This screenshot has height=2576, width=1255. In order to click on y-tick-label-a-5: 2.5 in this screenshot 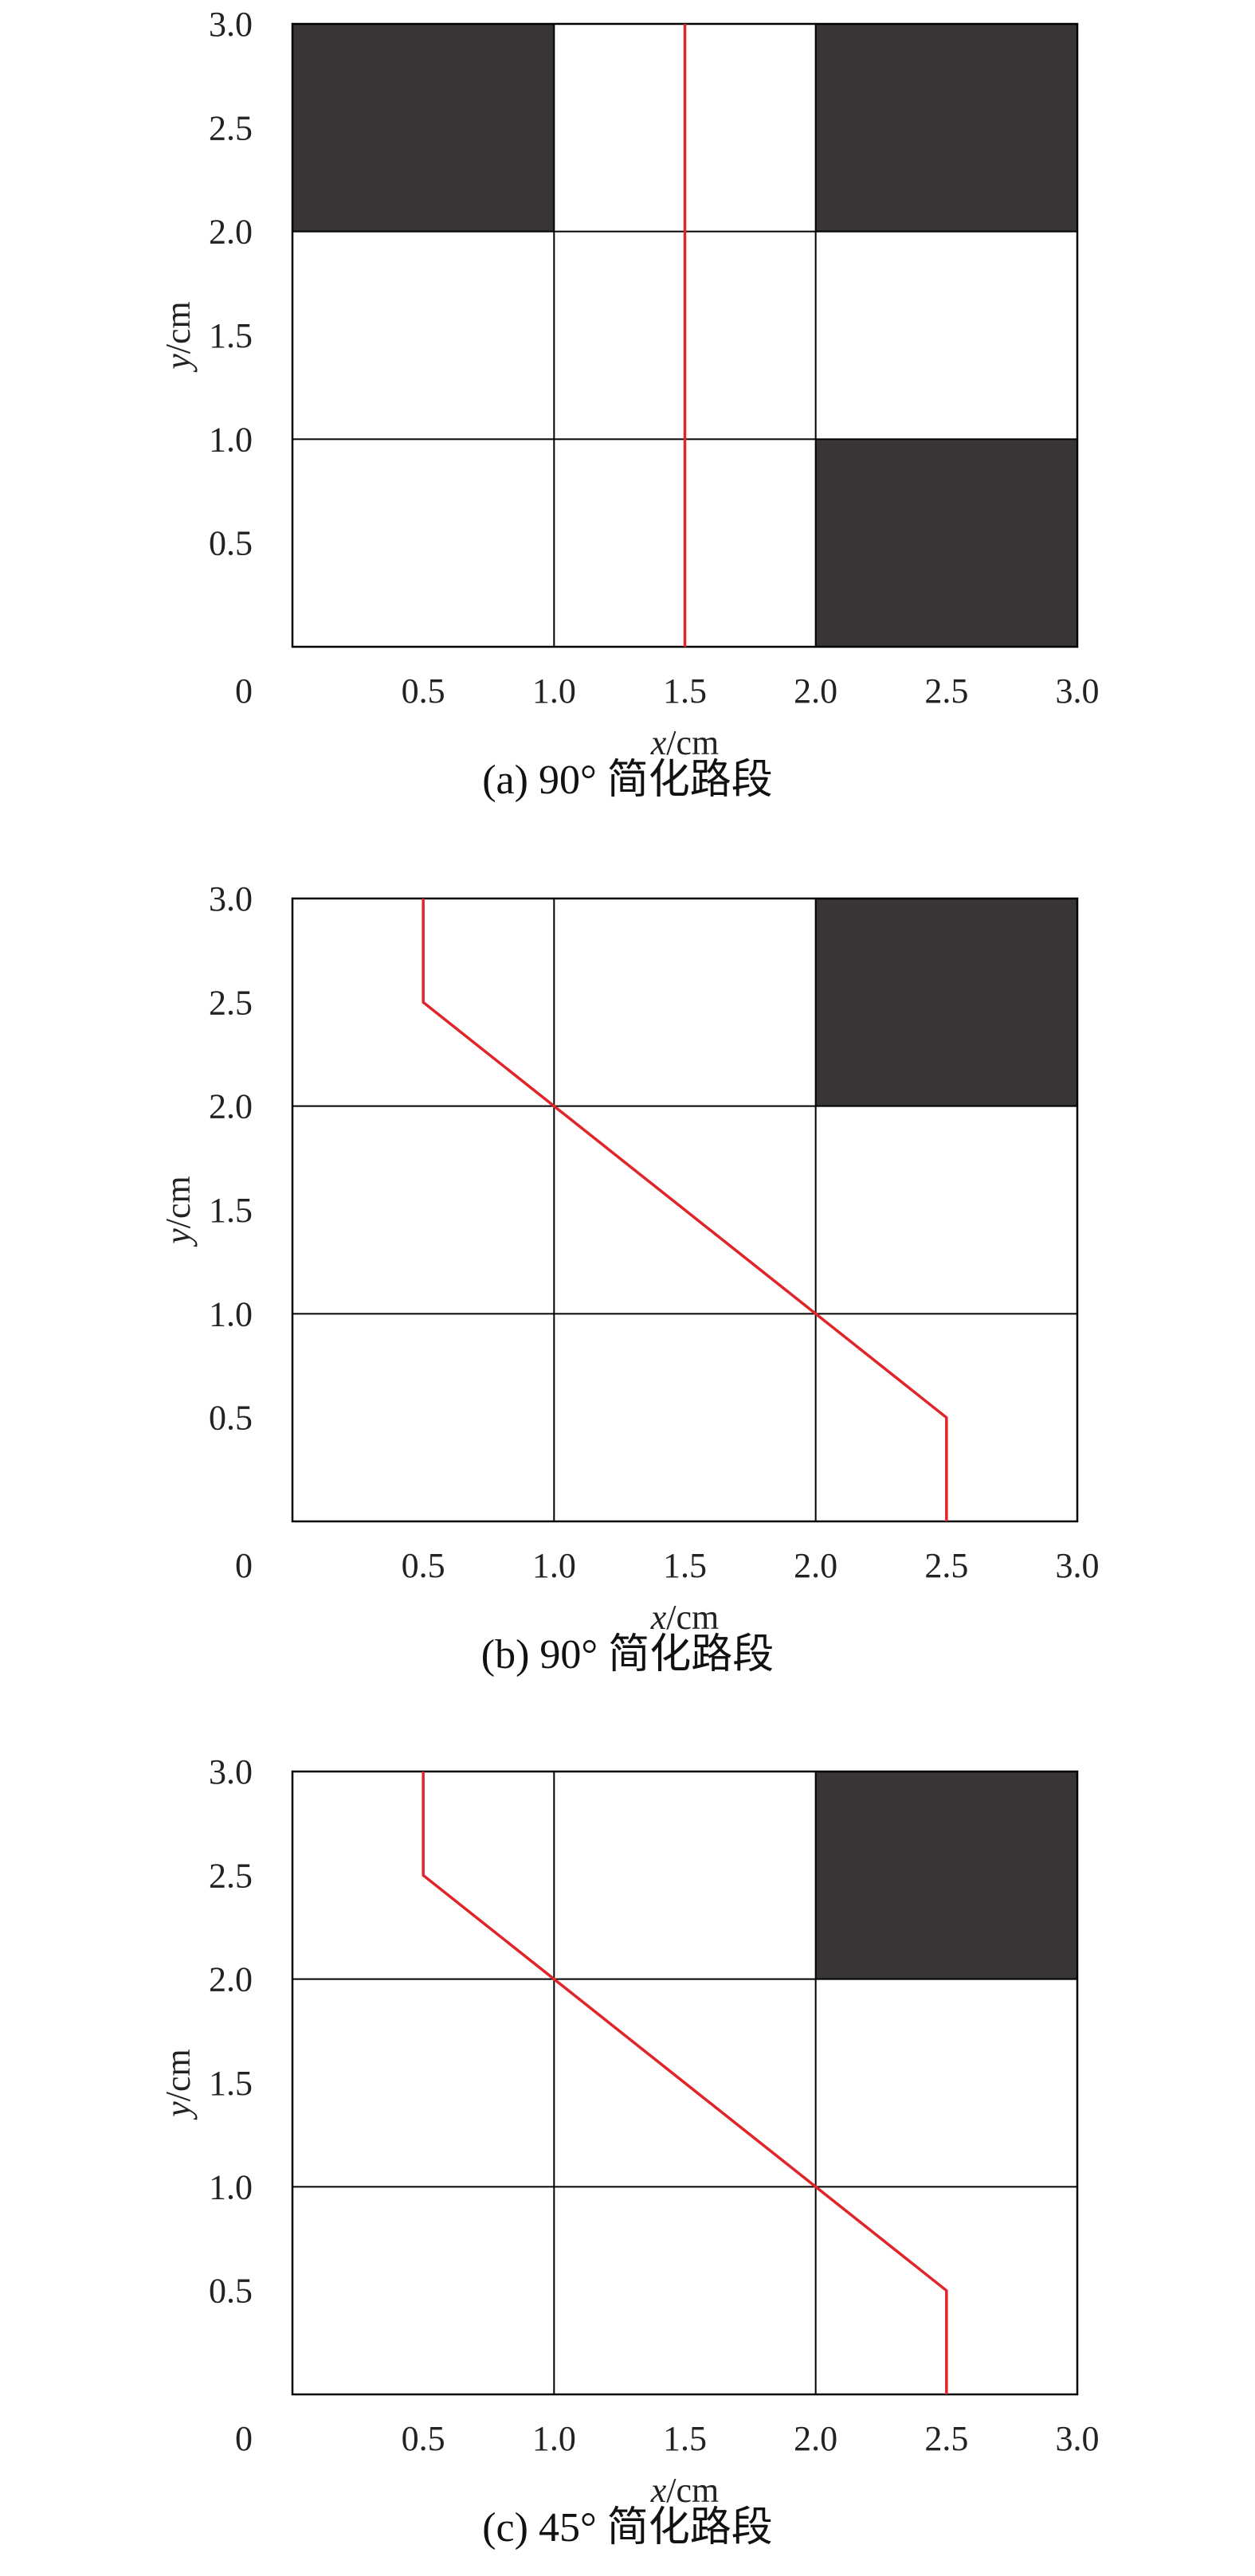, I will do `click(231, 127)`.